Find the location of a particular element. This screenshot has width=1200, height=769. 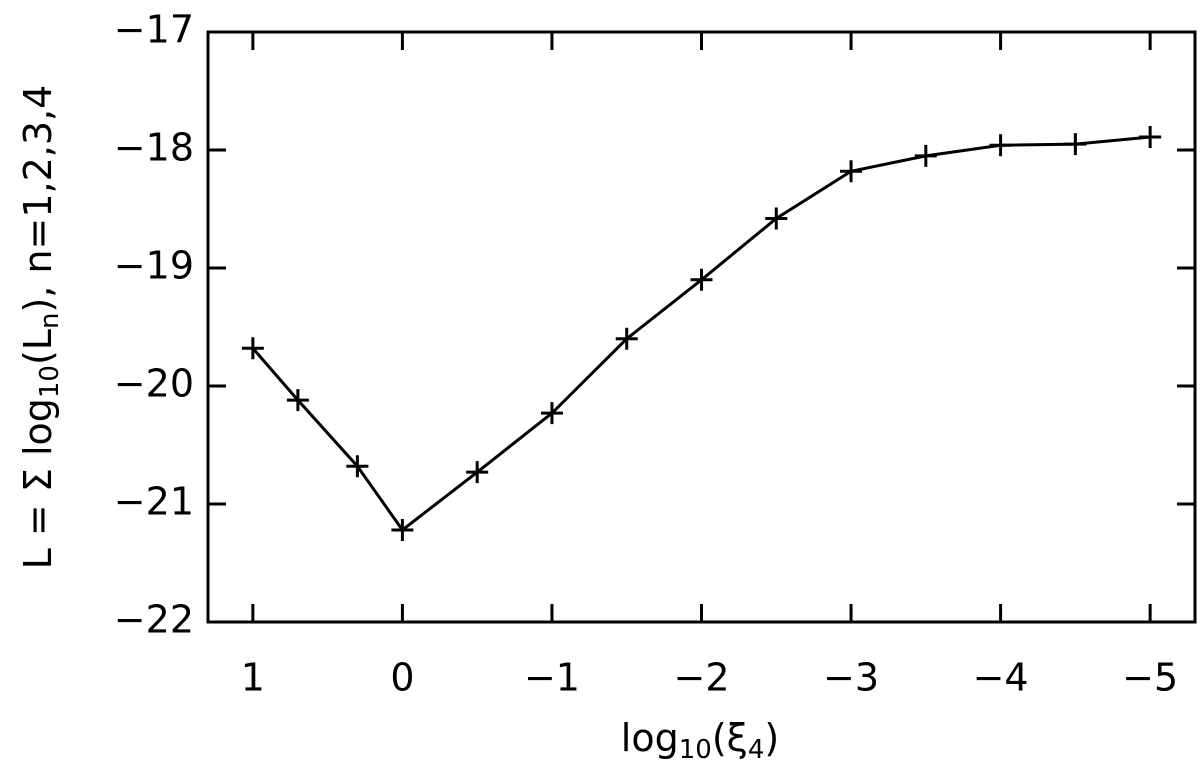

x-axis-label-part: 10 is located at coordinates (695, 750).